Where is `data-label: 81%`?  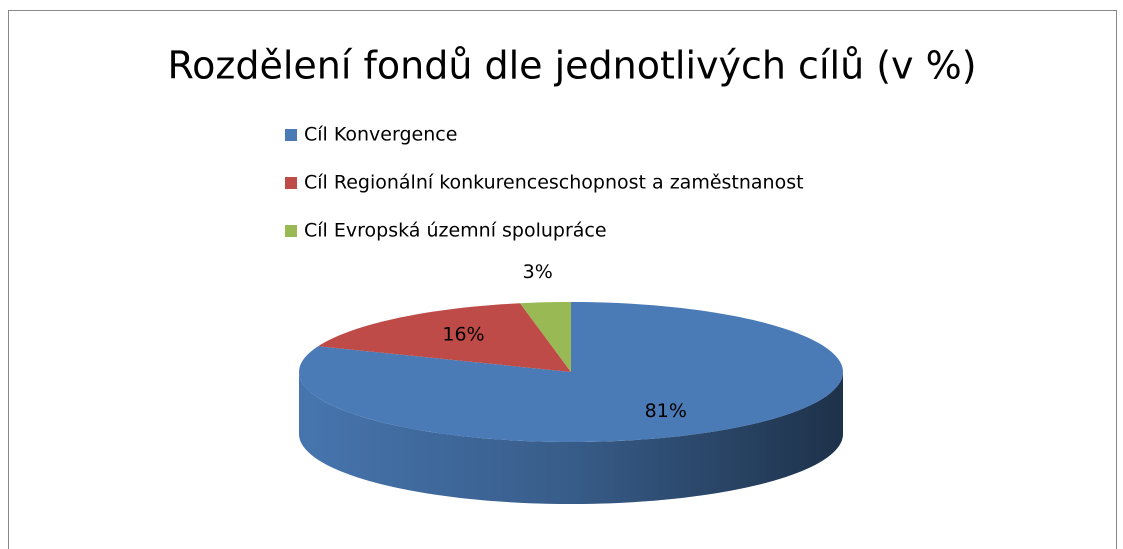 data-label: 81% is located at coordinates (666, 411).